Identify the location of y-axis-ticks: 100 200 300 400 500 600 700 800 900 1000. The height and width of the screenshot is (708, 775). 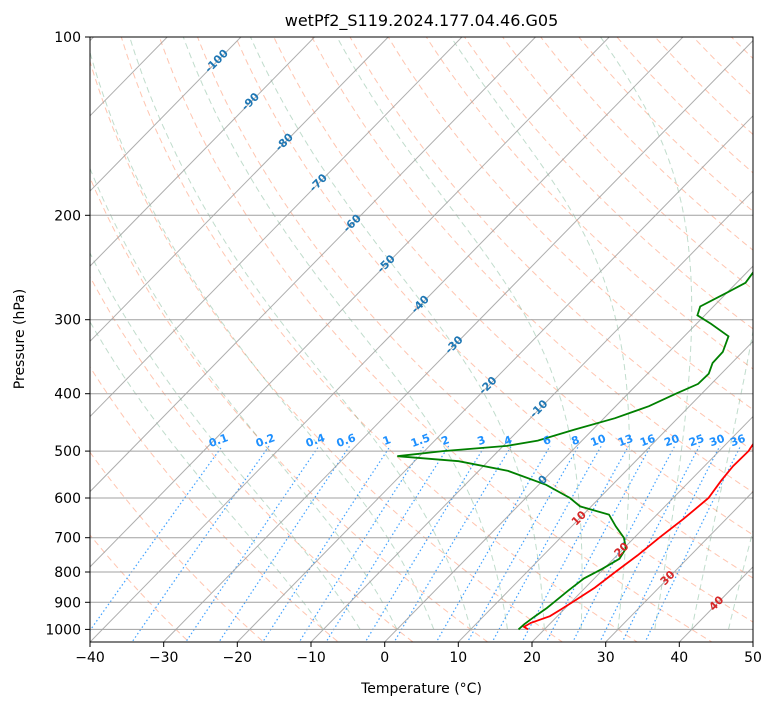
(67, 334).